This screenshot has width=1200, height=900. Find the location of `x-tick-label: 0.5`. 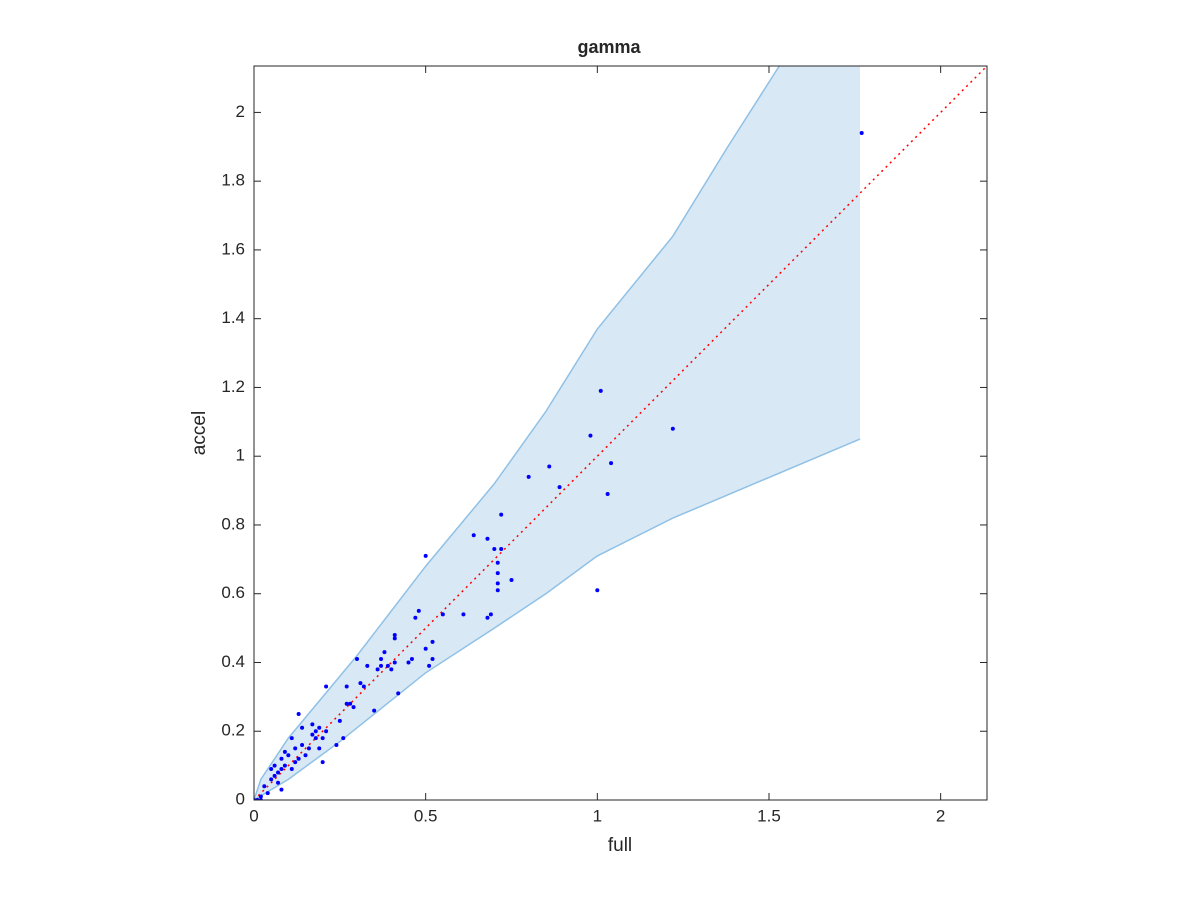

x-tick-label: 0.5 is located at coordinates (426, 815).